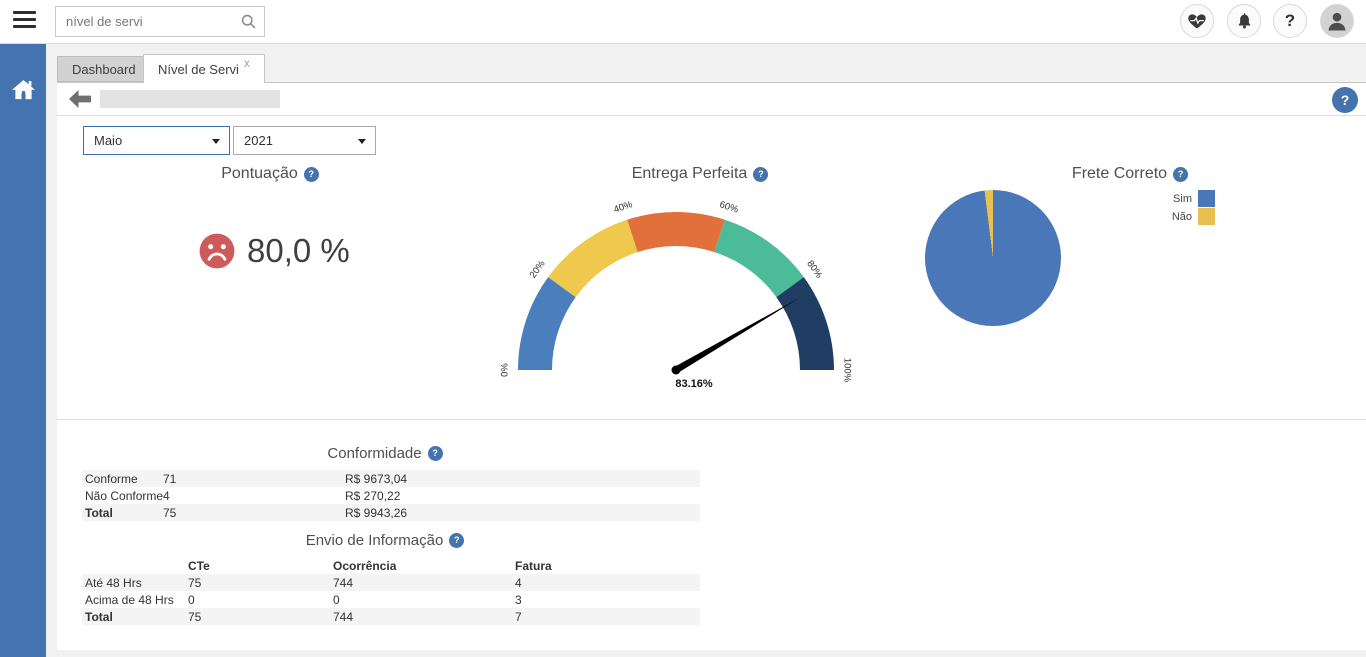 This screenshot has height=657, width=1366. What do you see at coordinates (391, 616) in the screenshot?
I see `table-row: Total 75 744 7` at bounding box center [391, 616].